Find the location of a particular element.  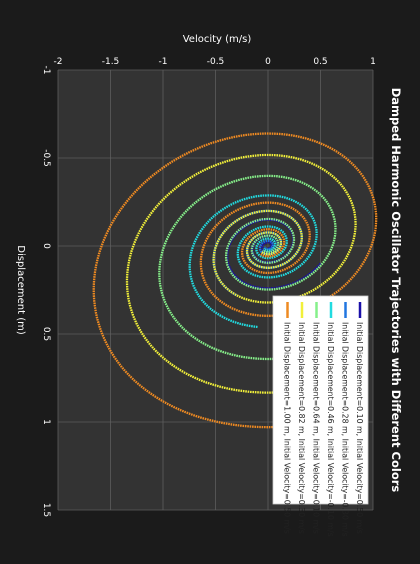

x-tick-label: 0.5 is located at coordinates (46, 334).